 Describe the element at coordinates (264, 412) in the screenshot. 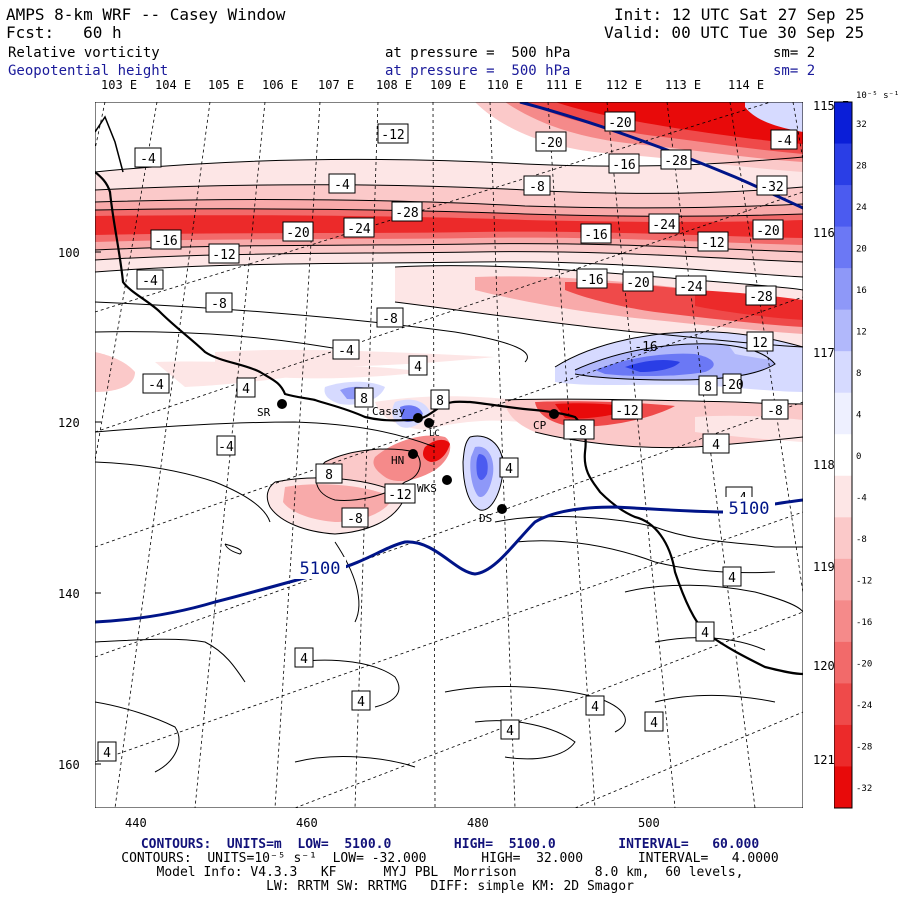

I see `station-label-sr: SR` at that location.